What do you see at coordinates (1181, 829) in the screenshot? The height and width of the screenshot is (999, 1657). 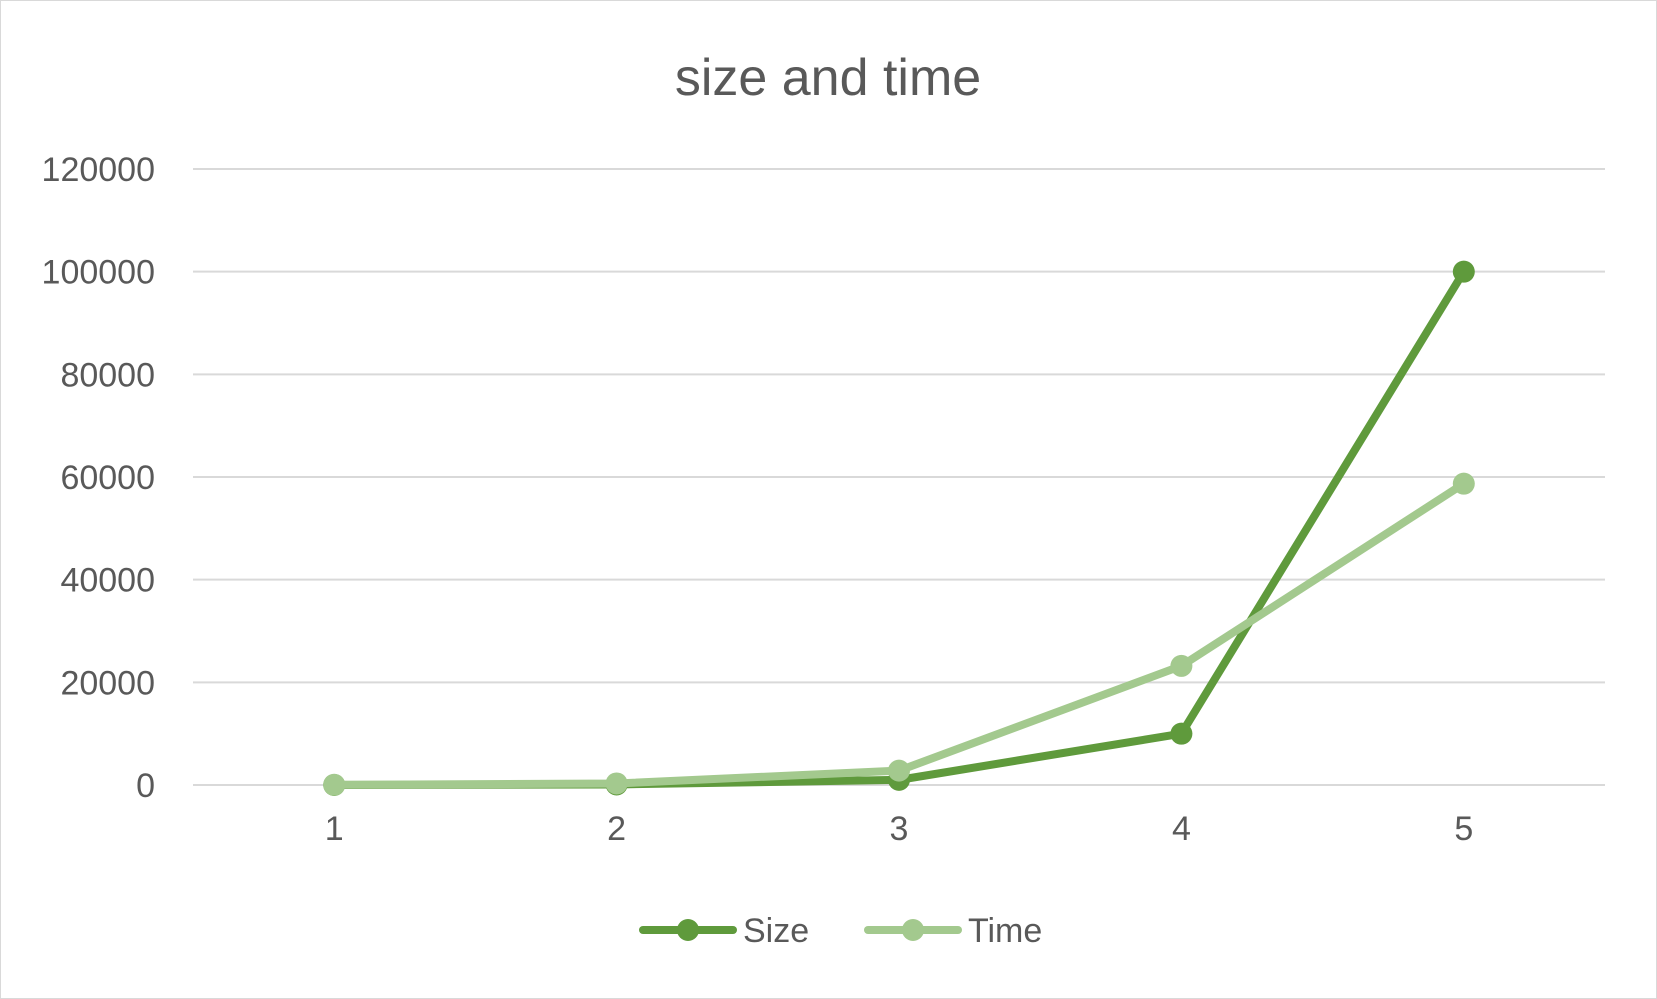 I see `x-tick-label: 4` at bounding box center [1181, 829].